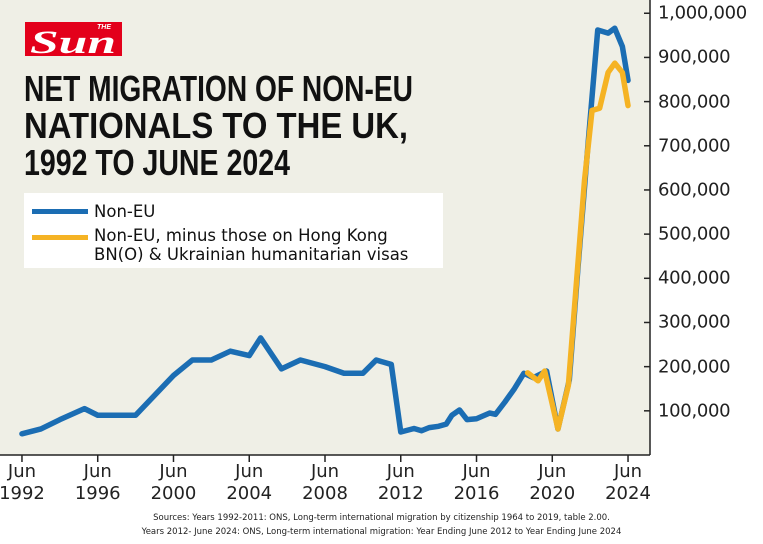  I want to click on logo: Sun, so click(73, 43).